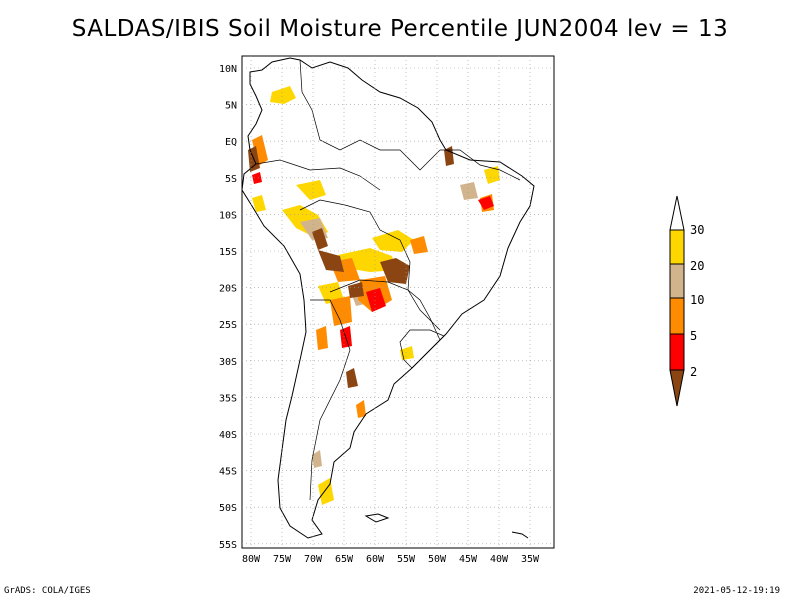 This screenshot has width=800, height=600. What do you see at coordinates (344, 559) in the screenshot?
I see `lon-tick-label: 65W` at bounding box center [344, 559].